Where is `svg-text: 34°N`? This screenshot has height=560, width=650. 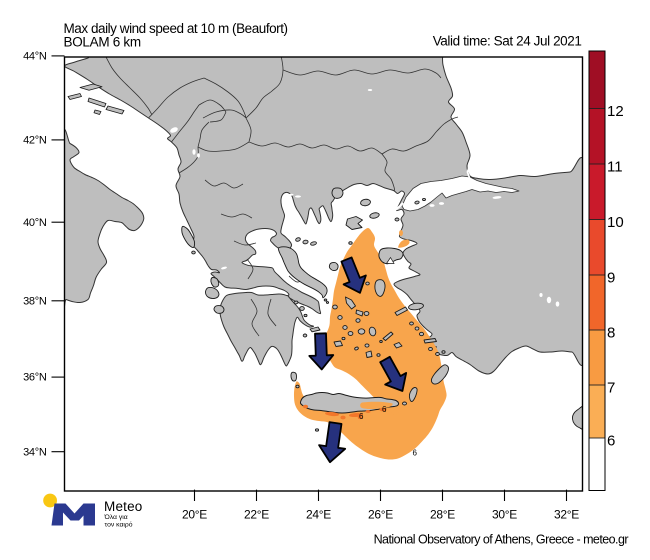 svg-text: 34°N is located at coordinates (35, 452).